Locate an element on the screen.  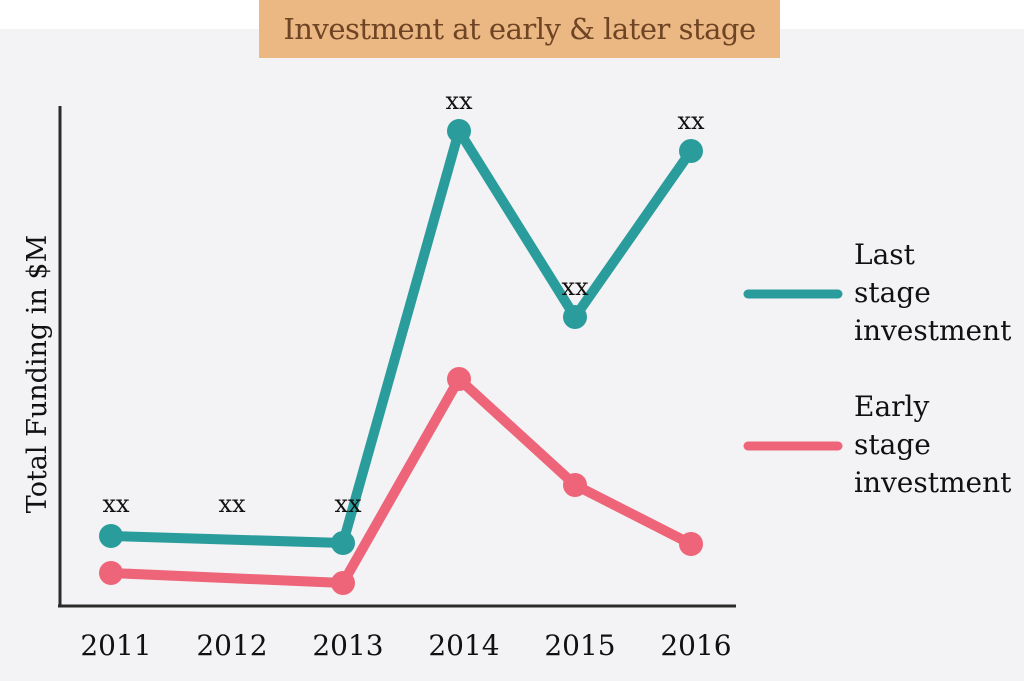
legend: Last stage investment Early stage investment is located at coordinates (877, 368).